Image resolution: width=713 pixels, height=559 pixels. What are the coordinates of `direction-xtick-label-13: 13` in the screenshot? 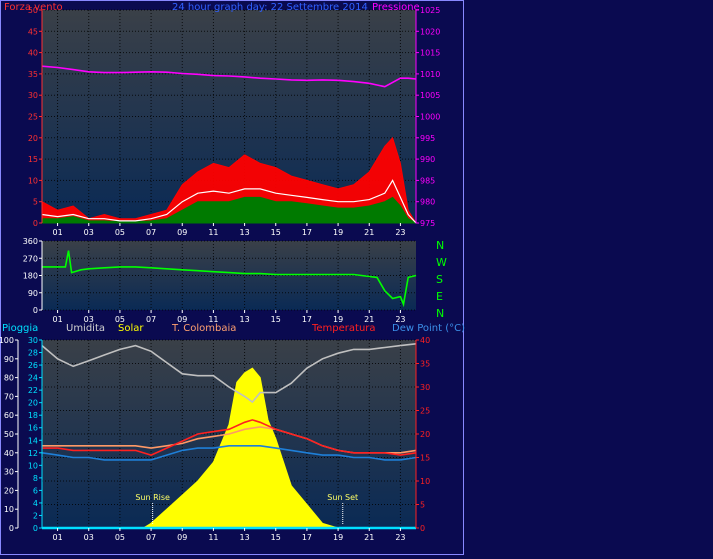 It's located at (244, 319).